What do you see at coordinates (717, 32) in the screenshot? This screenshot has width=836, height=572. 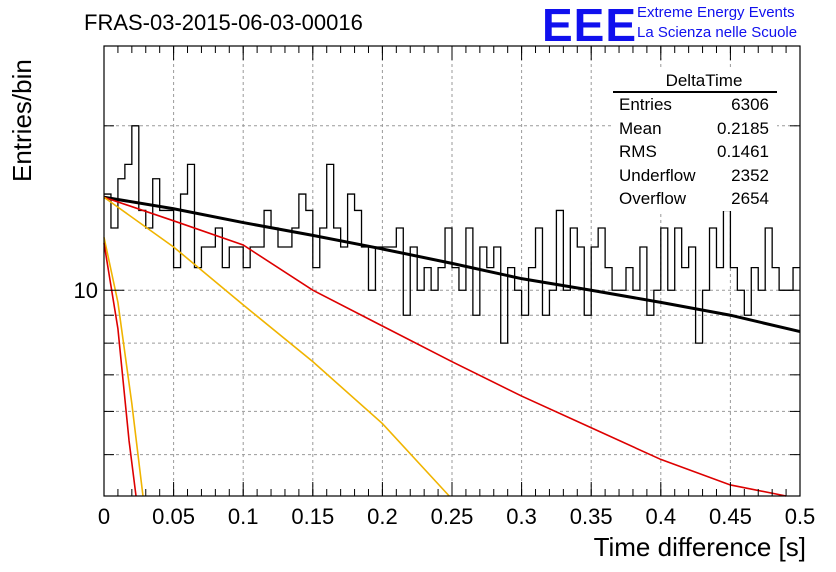 I see `logo-line-2: La Scienza nelle Scuole` at bounding box center [717, 32].